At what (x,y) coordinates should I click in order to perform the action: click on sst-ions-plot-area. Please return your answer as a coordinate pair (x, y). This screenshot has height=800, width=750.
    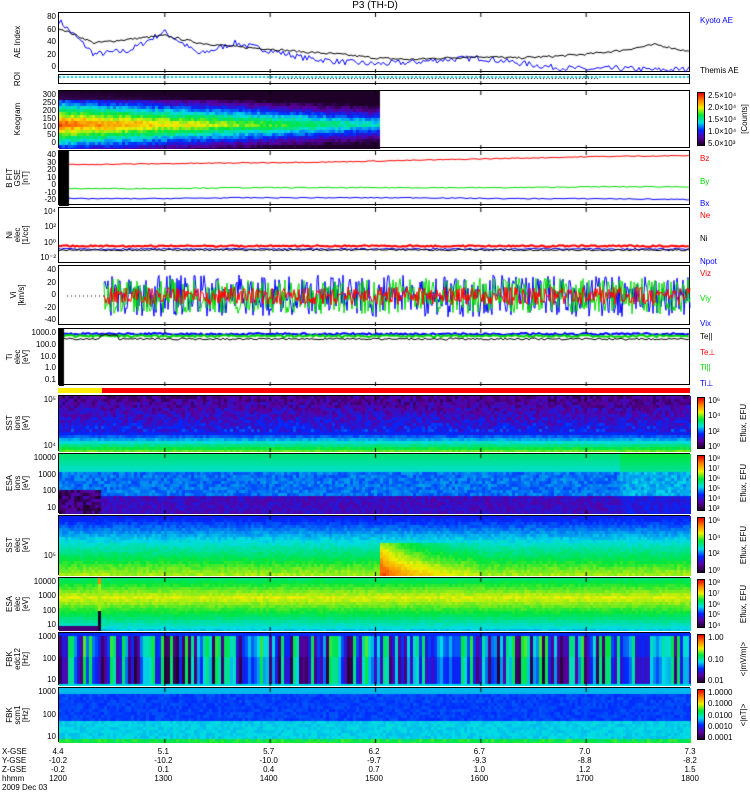
    Looking at the image, I should click on (375, 424).